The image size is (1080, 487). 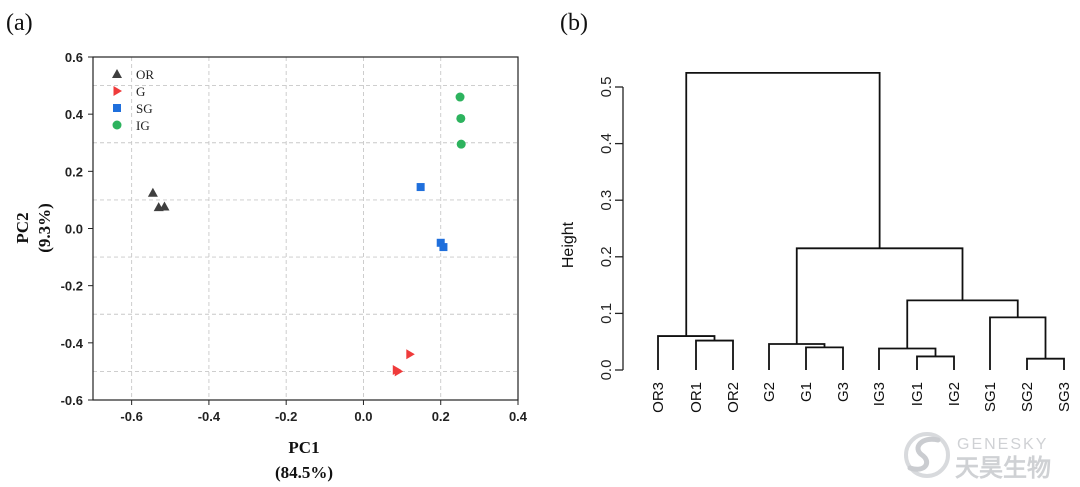 What do you see at coordinates (917, 394) in the screenshot?
I see `leaf-label: IG1` at bounding box center [917, 394].